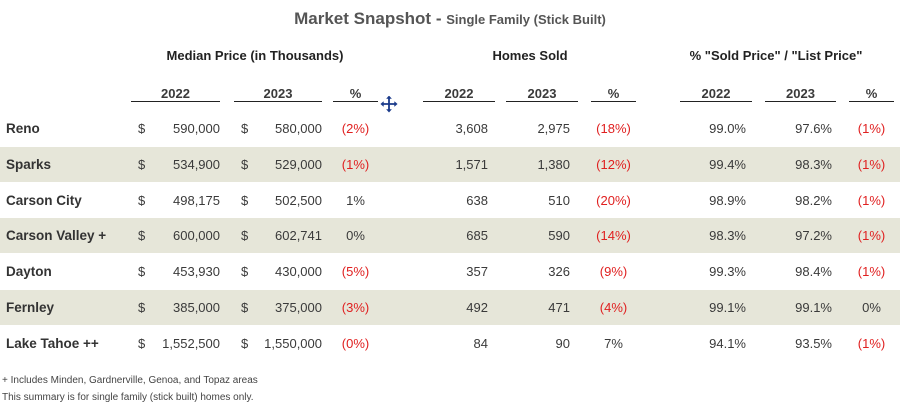 The width and height of the screenshot is (900, 408). I want to click on move-cursor-icon, so click(389, 104).